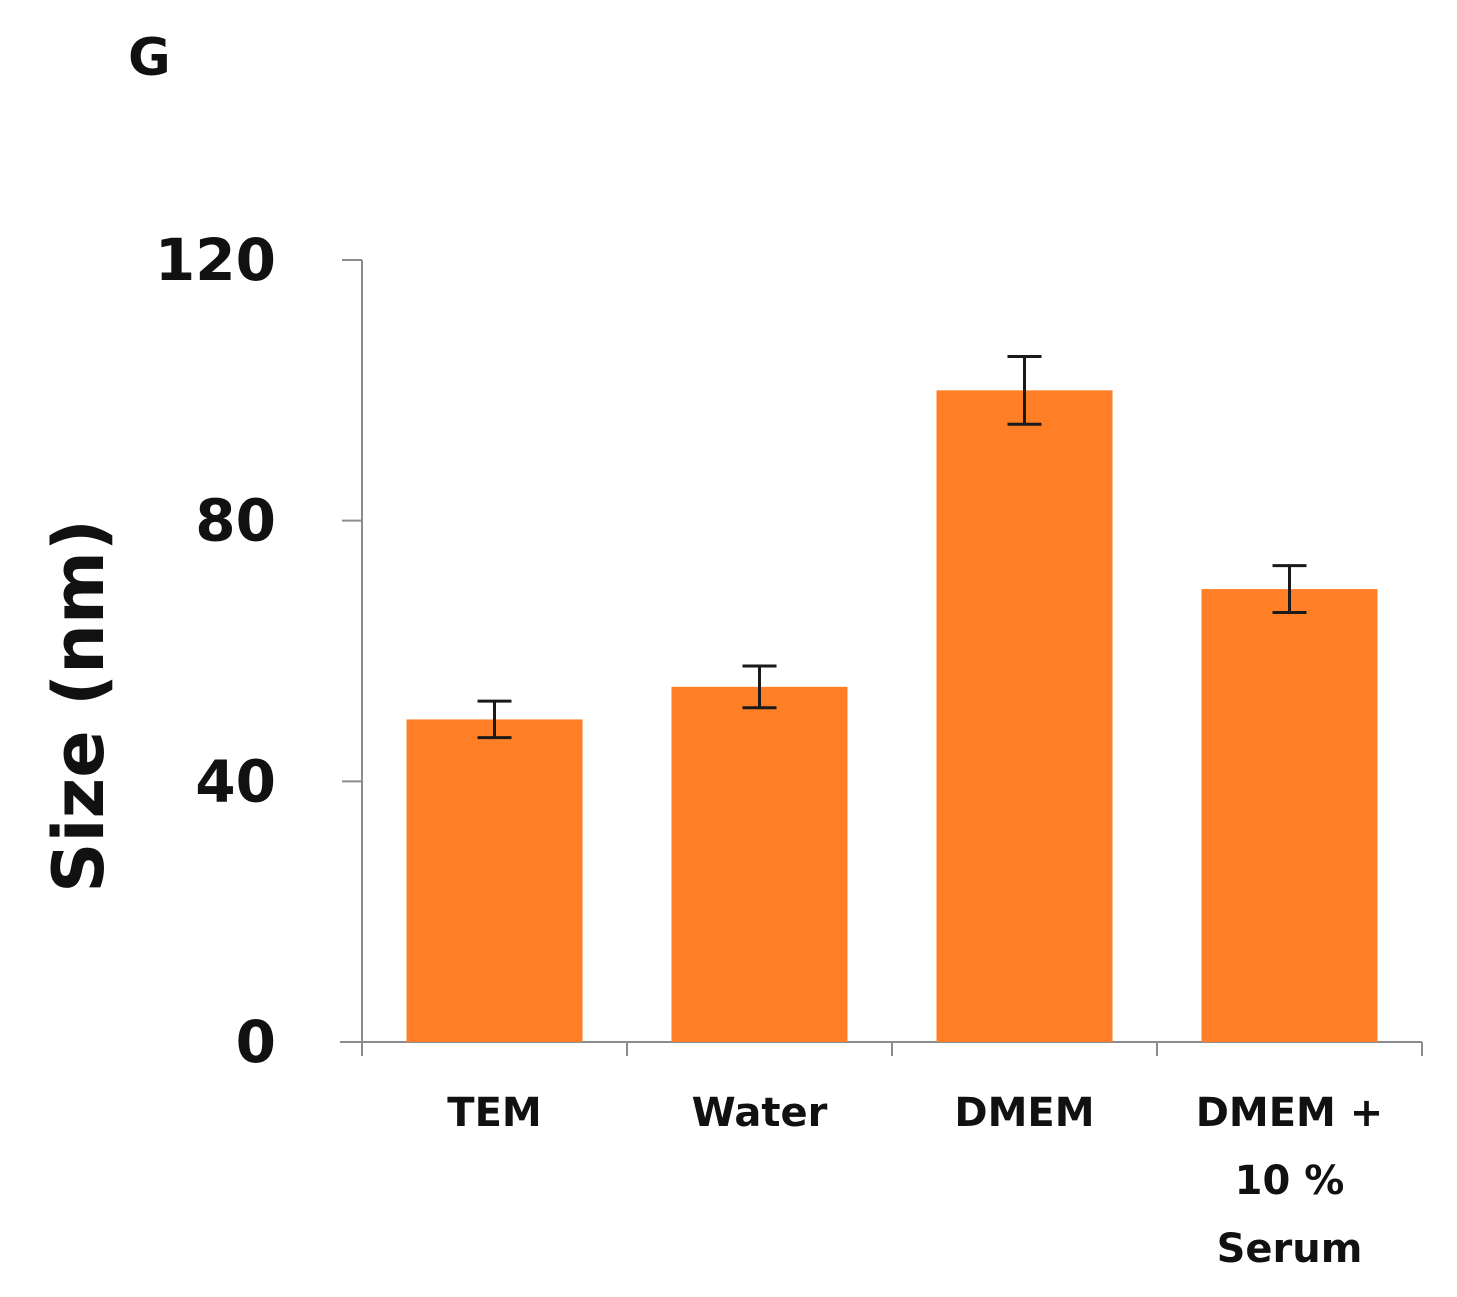 This screenshot has height=1297, width=1457. I want to click on x-tick-label-line: DMEM, so click(1024, 1113).